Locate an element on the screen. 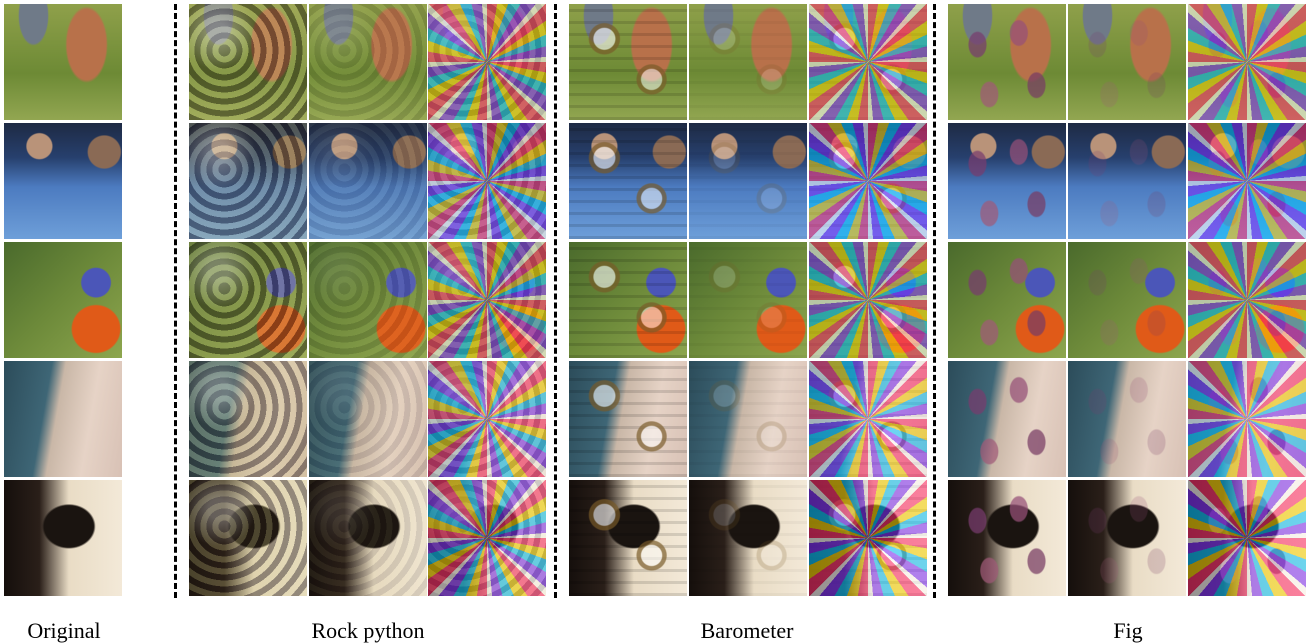 The width and height of the screenshot is (1307, 644). image-tile-rock-python-light-baseball-players is located at coordinates (368, 181).